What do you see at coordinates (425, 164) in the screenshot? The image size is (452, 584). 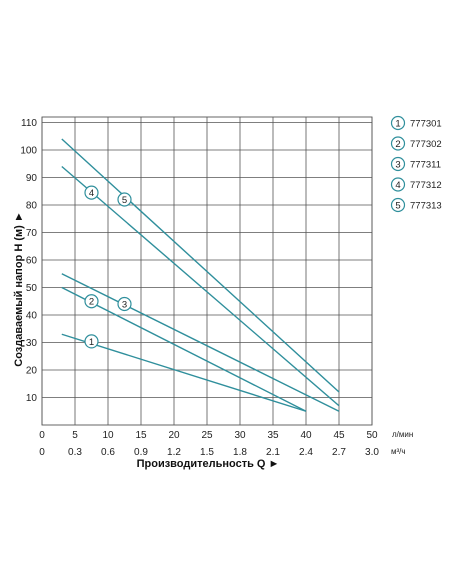 I see `legend-label: 777311` at bounding box center [425, 164].